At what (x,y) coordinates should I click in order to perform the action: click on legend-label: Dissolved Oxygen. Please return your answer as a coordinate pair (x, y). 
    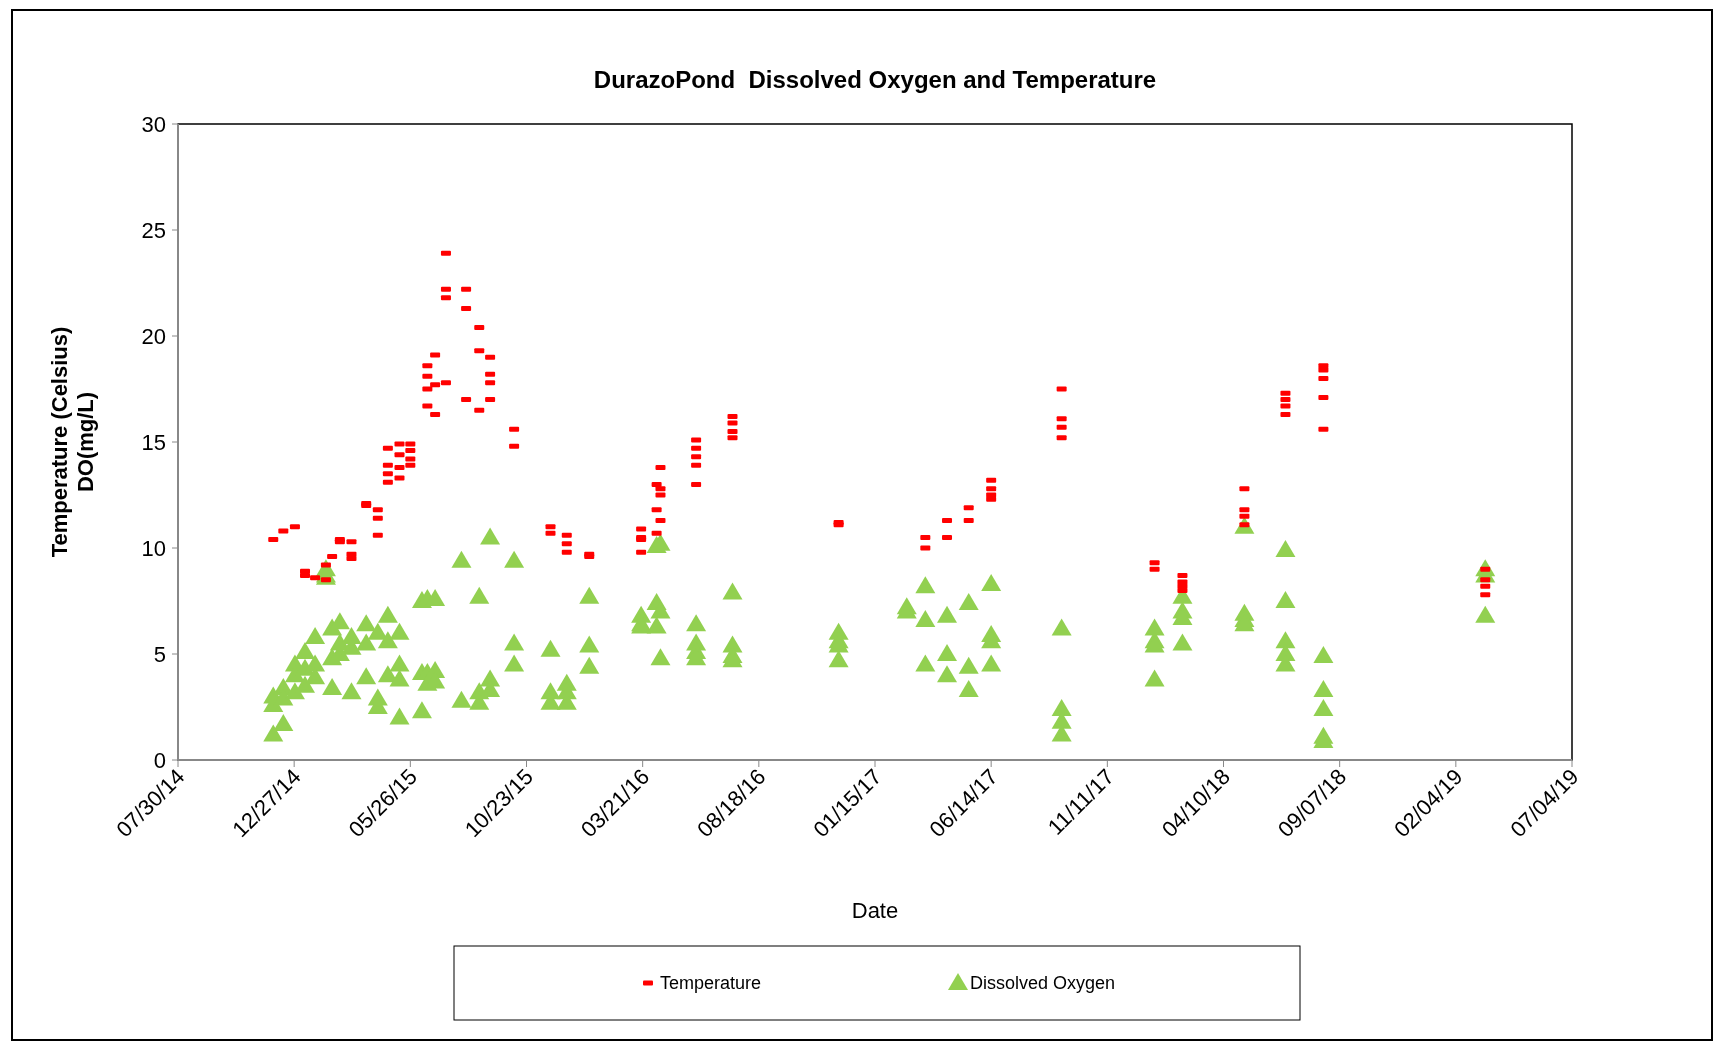
    Looking at the image, I should click on (1043, 983).